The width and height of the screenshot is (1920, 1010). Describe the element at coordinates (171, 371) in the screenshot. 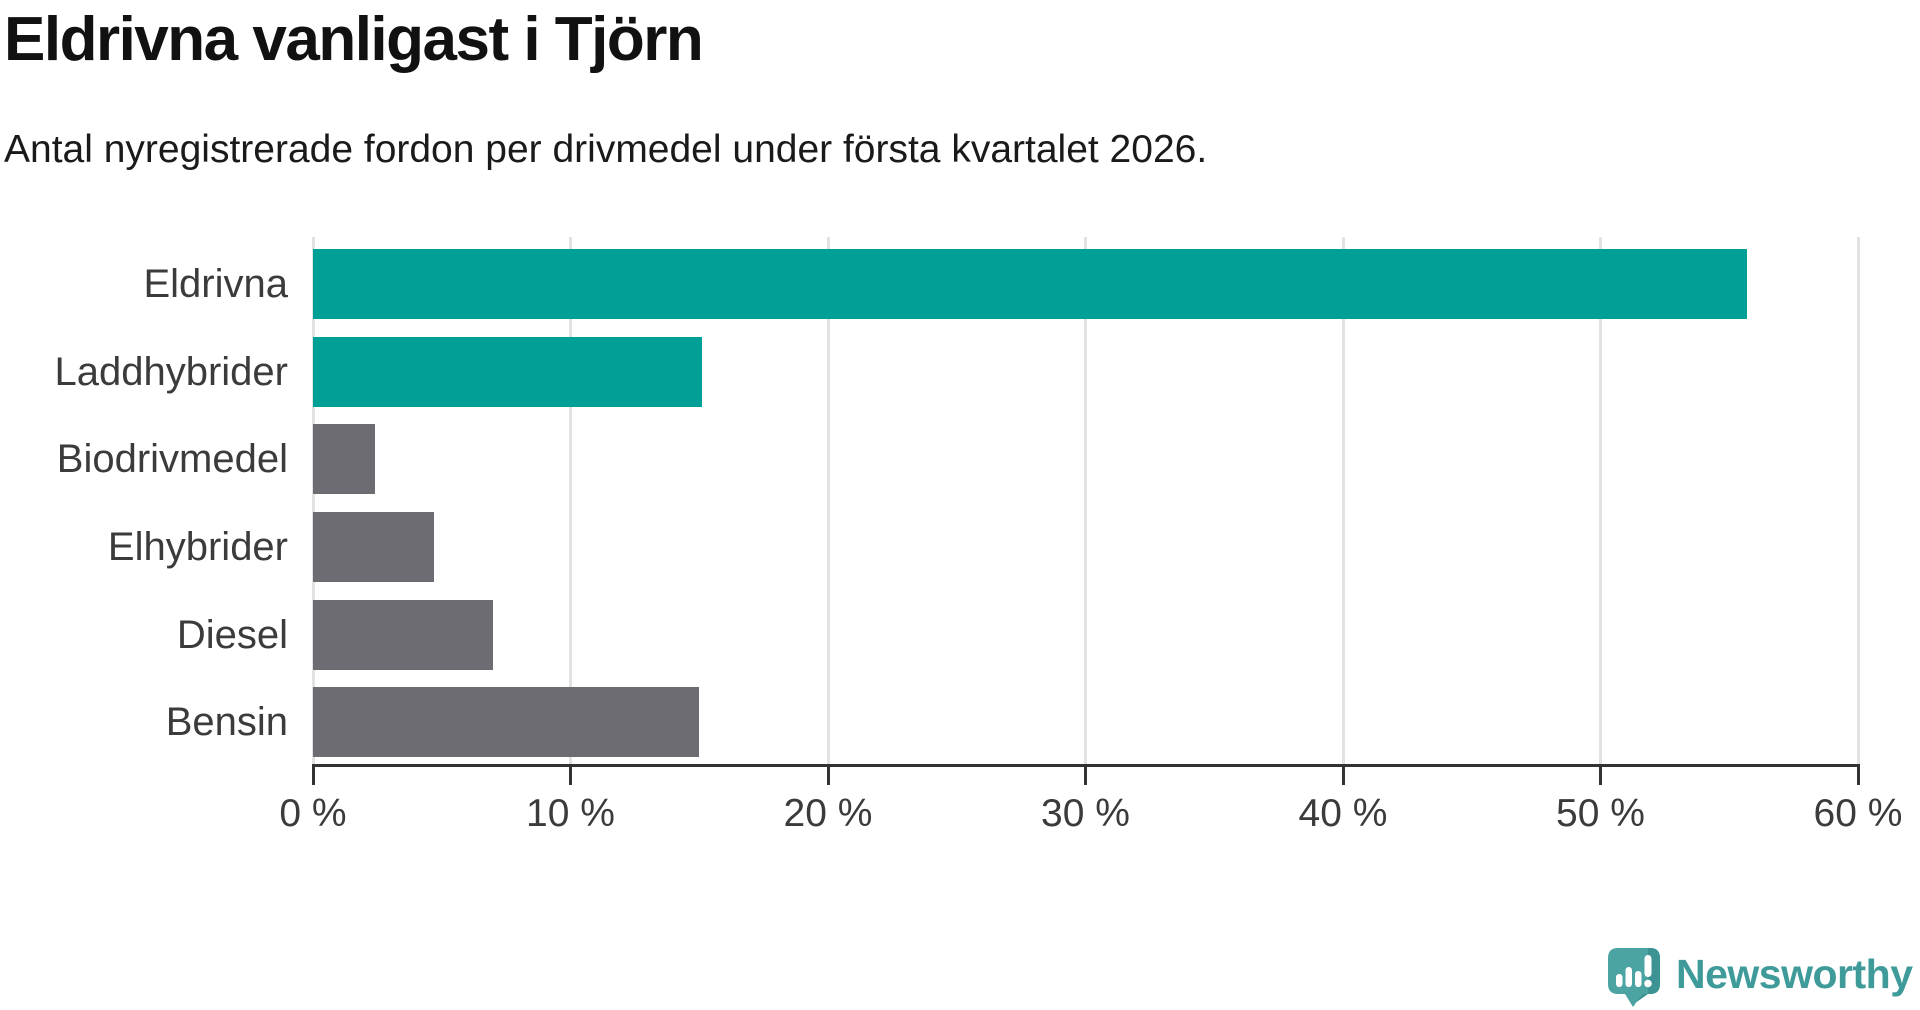

I see `category-label: Laddhybrider` at that location.